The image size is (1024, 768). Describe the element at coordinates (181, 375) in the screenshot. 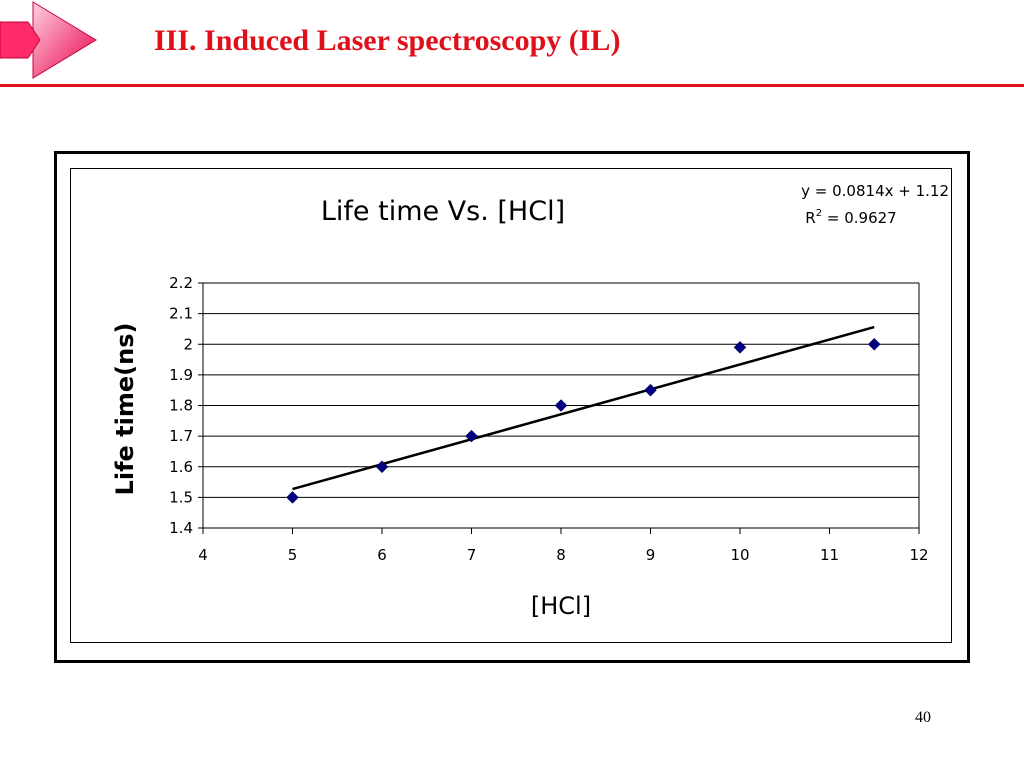

I see `y-tick-label: 1.9` at that location.